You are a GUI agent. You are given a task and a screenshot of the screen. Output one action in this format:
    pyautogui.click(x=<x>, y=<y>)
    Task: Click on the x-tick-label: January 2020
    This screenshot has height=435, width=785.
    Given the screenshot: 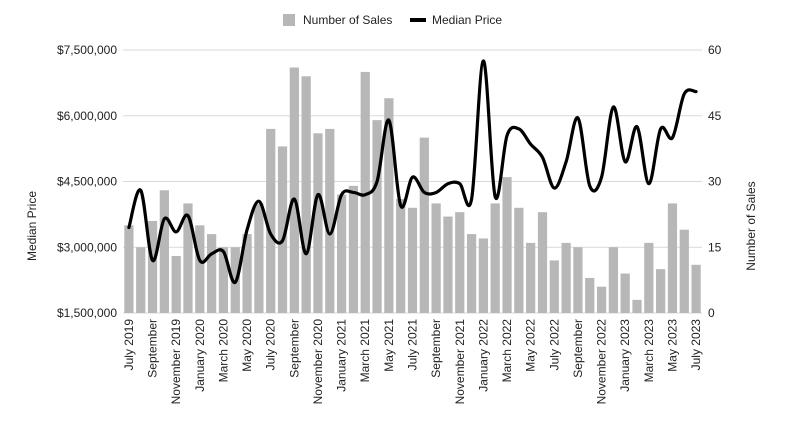 What is the action you would take?
    pyautogui.click(x=200, y=355)
    